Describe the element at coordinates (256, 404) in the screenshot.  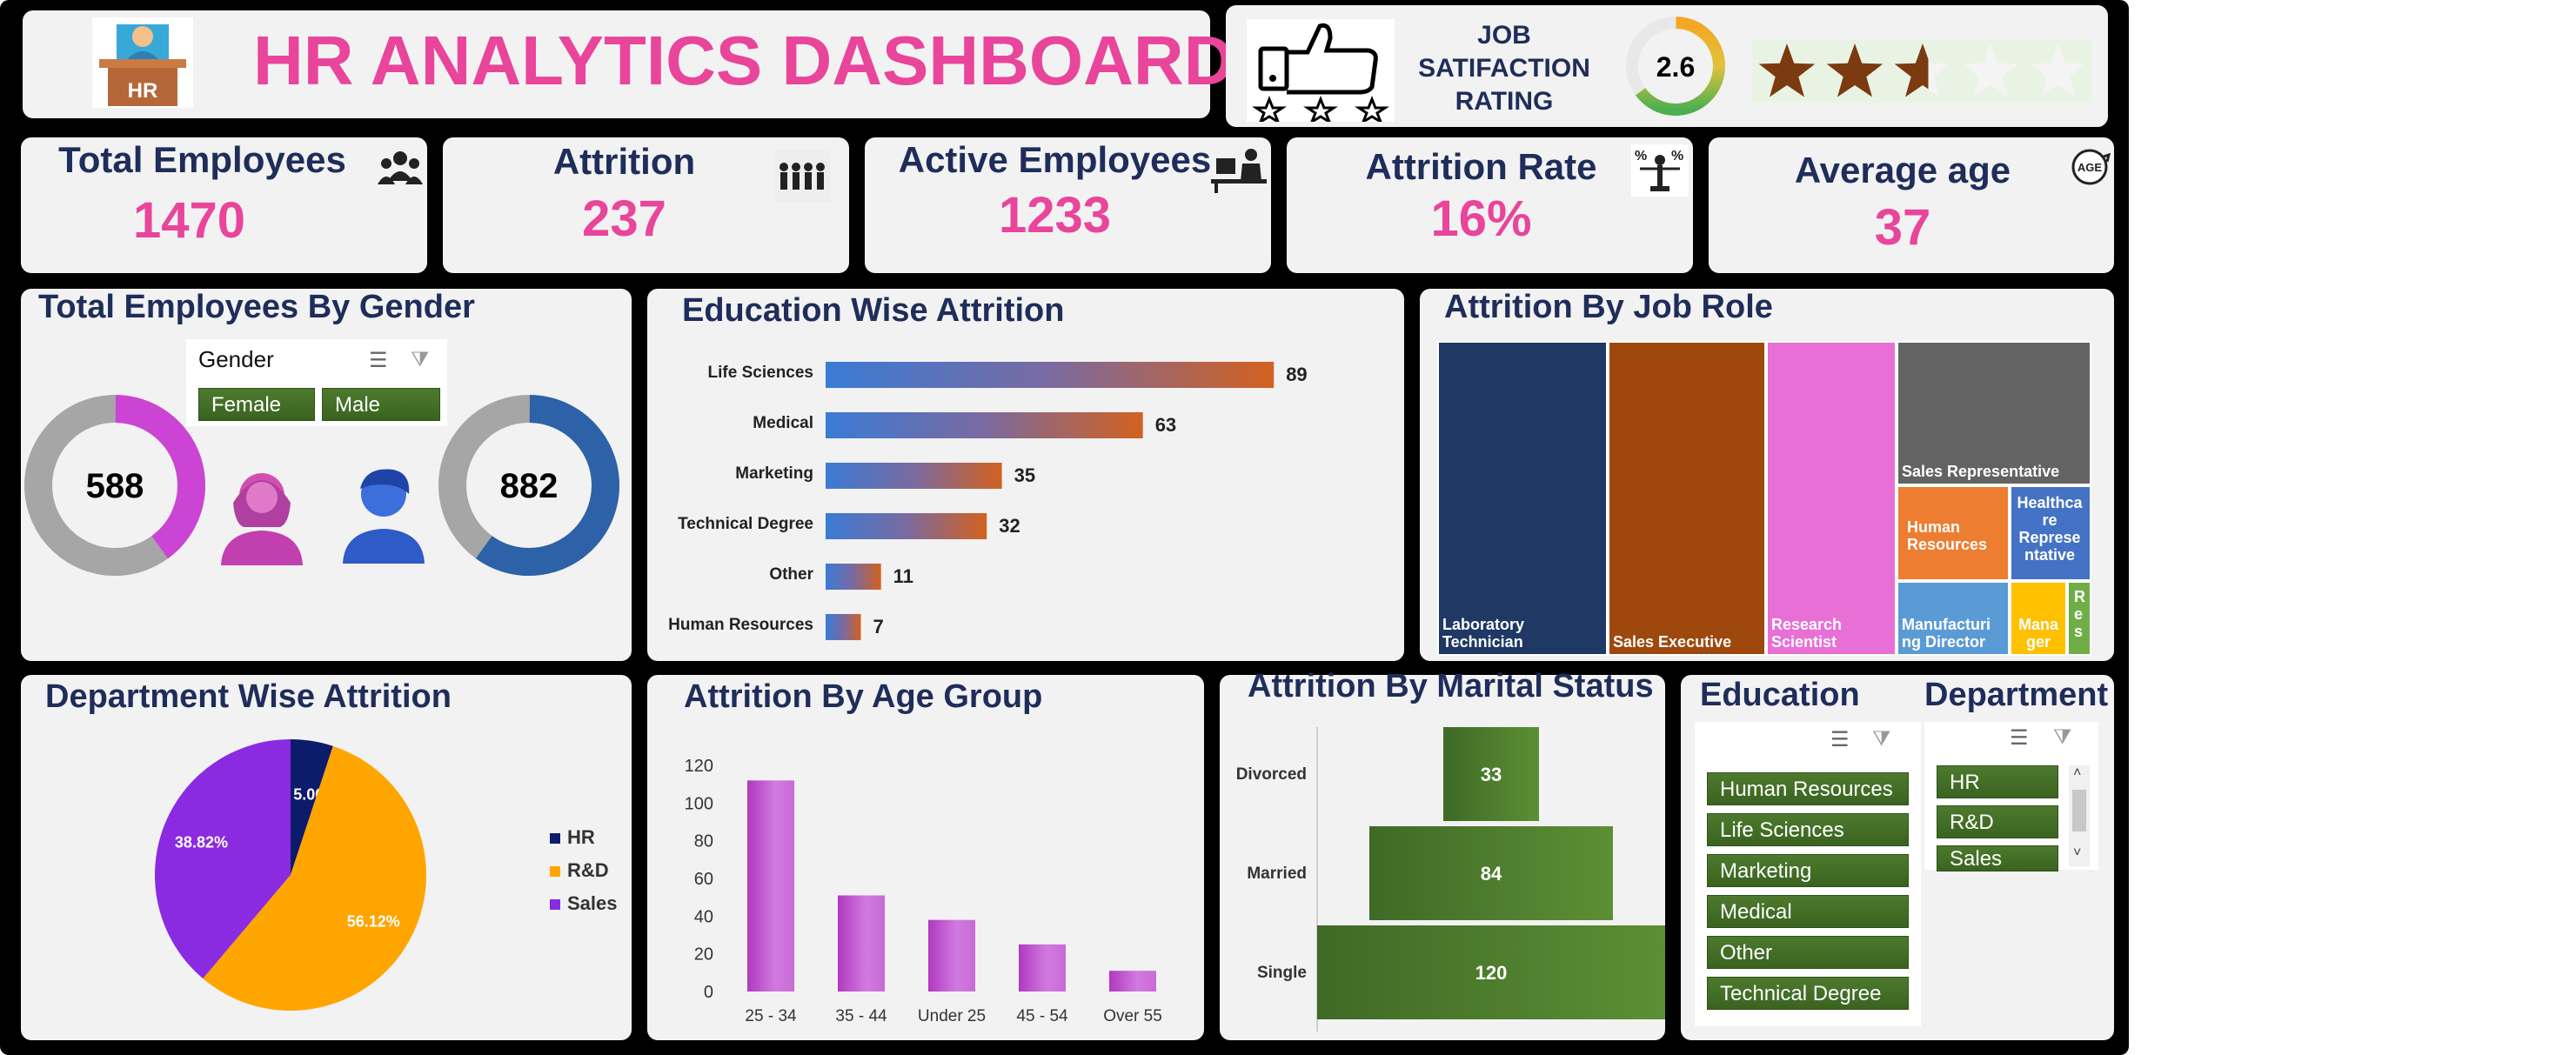
I see `gender-option-female: Female` at that location.